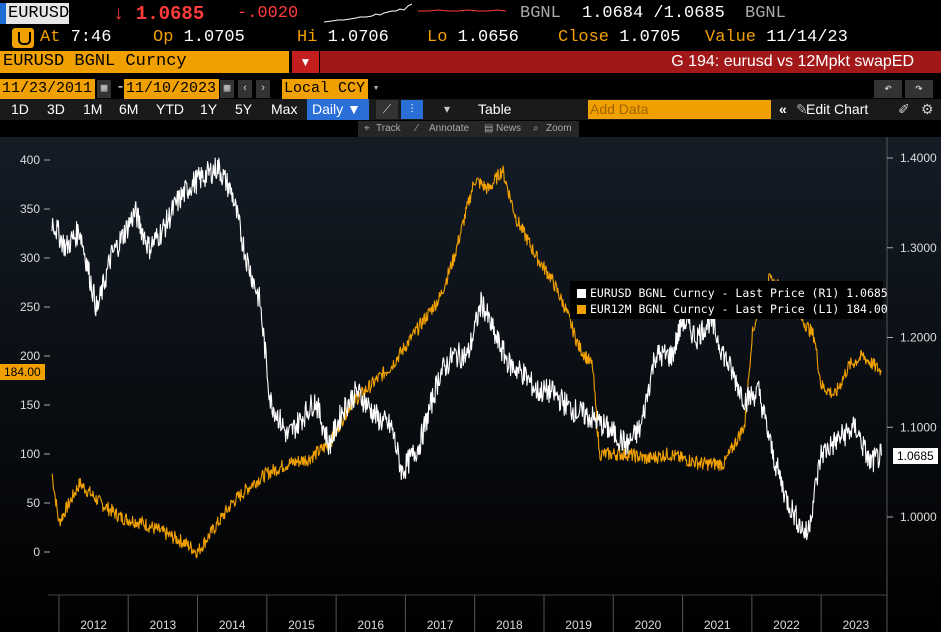  What do you see at coordinates (47, 89) in the screenshot?
I see `start-date-field: 11/23/2011` at bounding box center [47, 89].